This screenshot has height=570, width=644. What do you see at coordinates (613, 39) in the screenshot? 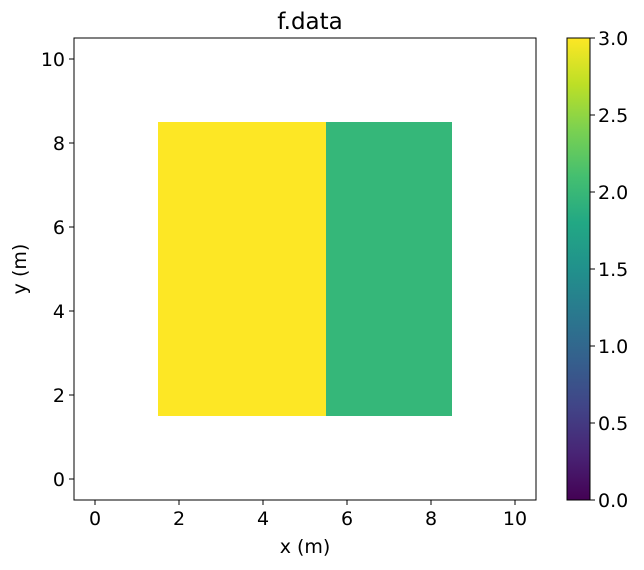
I see `colorbar-tick-label: 3.0` at bounding box center [613, 39].